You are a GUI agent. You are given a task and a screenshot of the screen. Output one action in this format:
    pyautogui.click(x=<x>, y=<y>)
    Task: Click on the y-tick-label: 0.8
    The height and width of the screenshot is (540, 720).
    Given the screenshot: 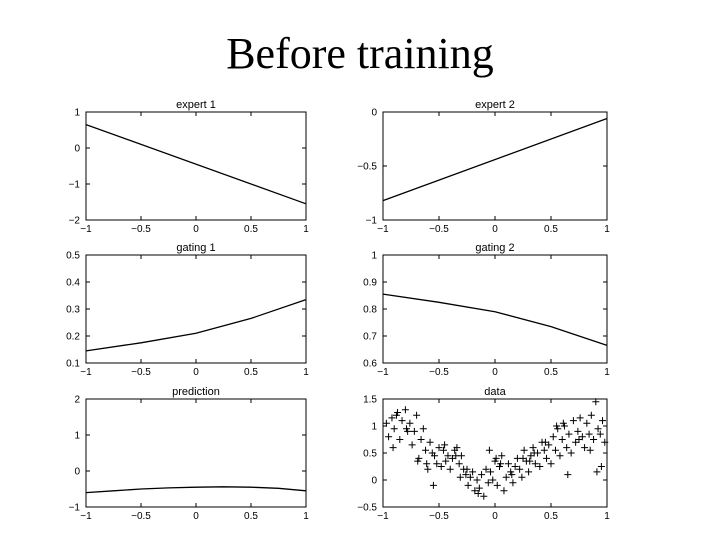 What is the action you would take?
    pyautogui.click(x=370, y=310)
    